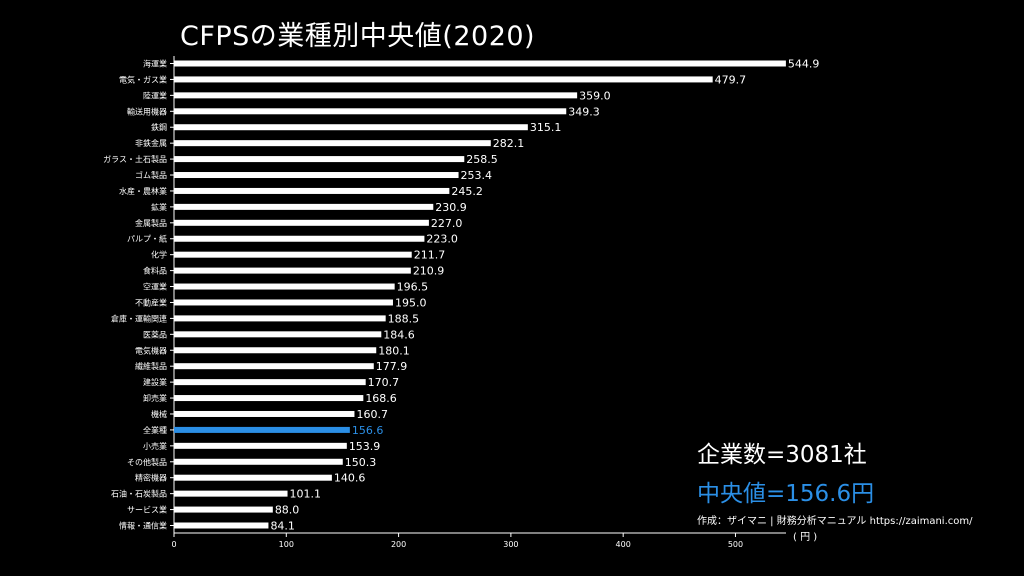 The image size is (1024, 576). Describe the element at coordinates (151, 350) in the screenshot. I see `category-label: 電気機器` at that location.